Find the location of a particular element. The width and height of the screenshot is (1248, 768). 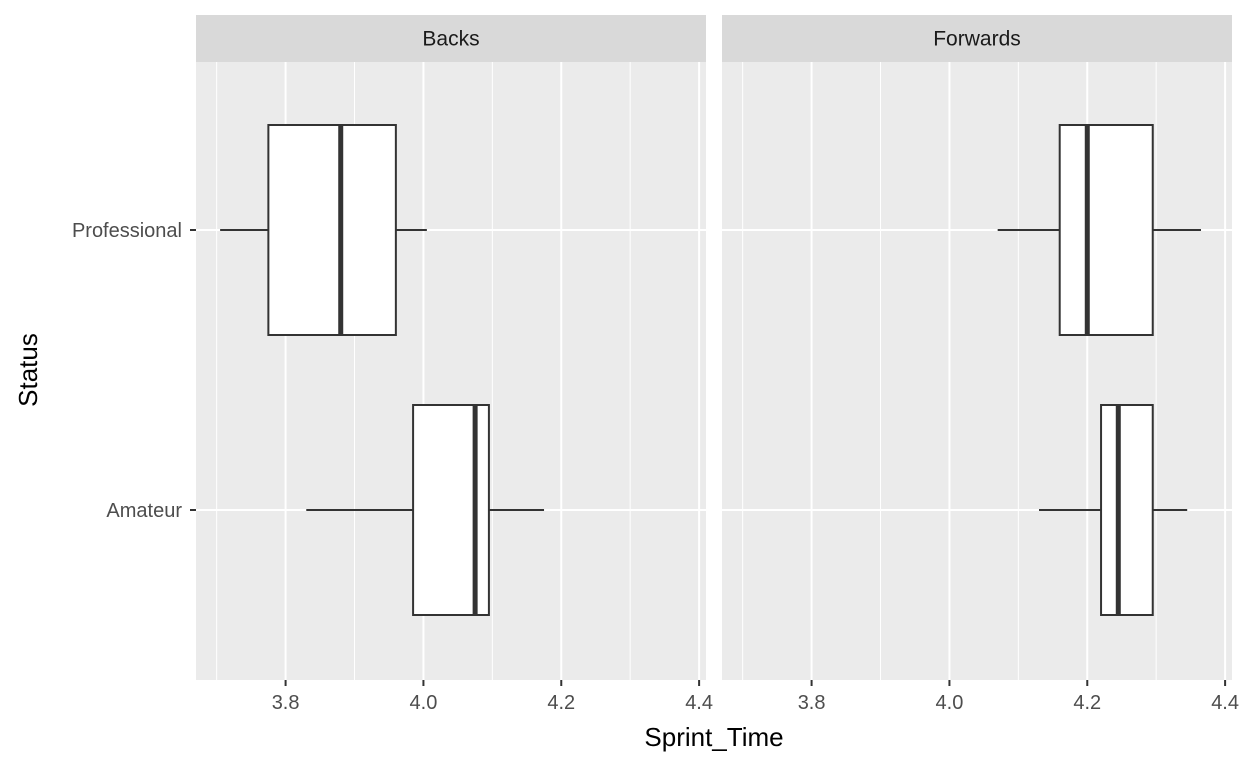

facet-strip-label: Backs is located at coordinates (450, 39).